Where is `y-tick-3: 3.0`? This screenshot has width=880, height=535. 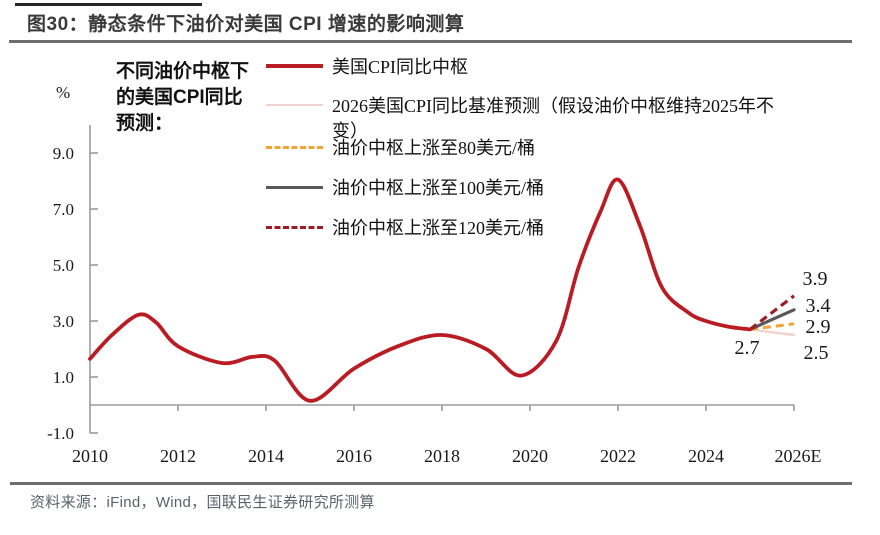 y-tick-3: 3.0 is located at coordinates (63, 321).